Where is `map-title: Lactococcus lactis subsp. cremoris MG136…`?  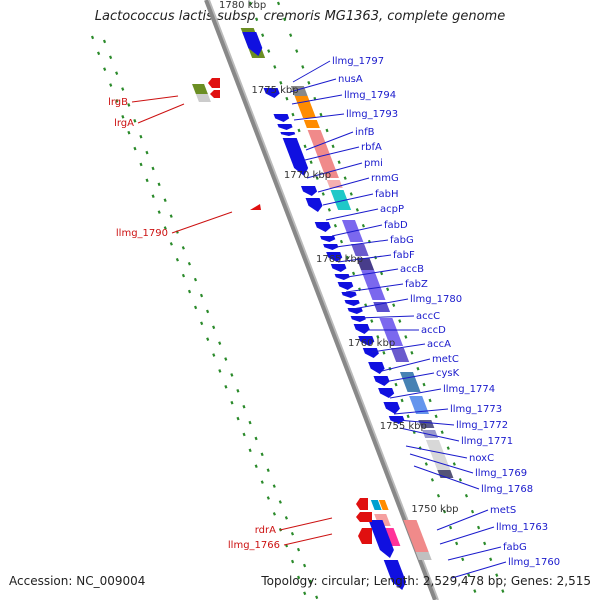
map-title: Lactococcus lactis subsp. cremoris MG136… is located at coordinates (300, 16).